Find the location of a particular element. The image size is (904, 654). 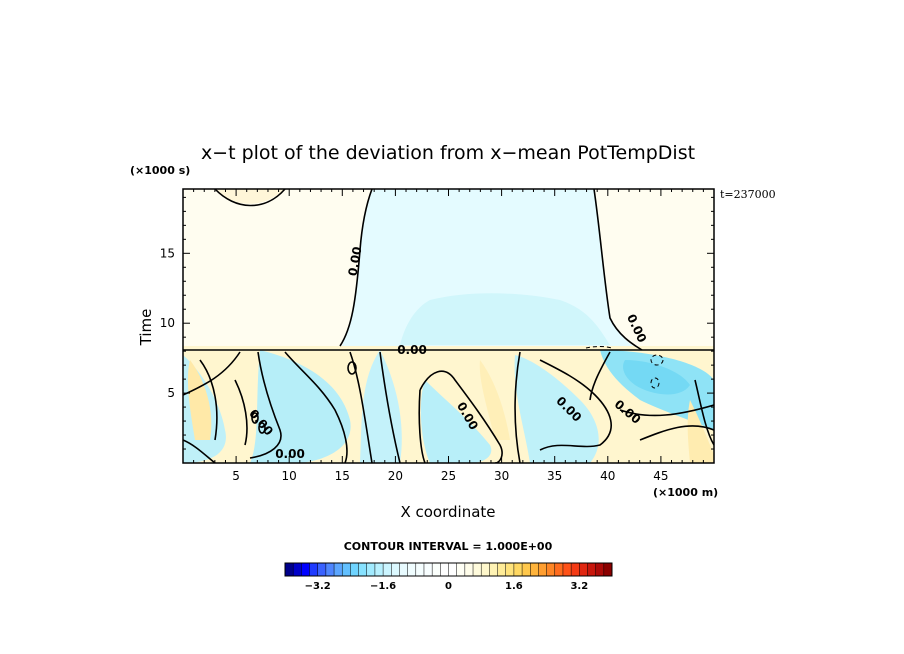

field-warm-blob is located at coordinates (250, 196).